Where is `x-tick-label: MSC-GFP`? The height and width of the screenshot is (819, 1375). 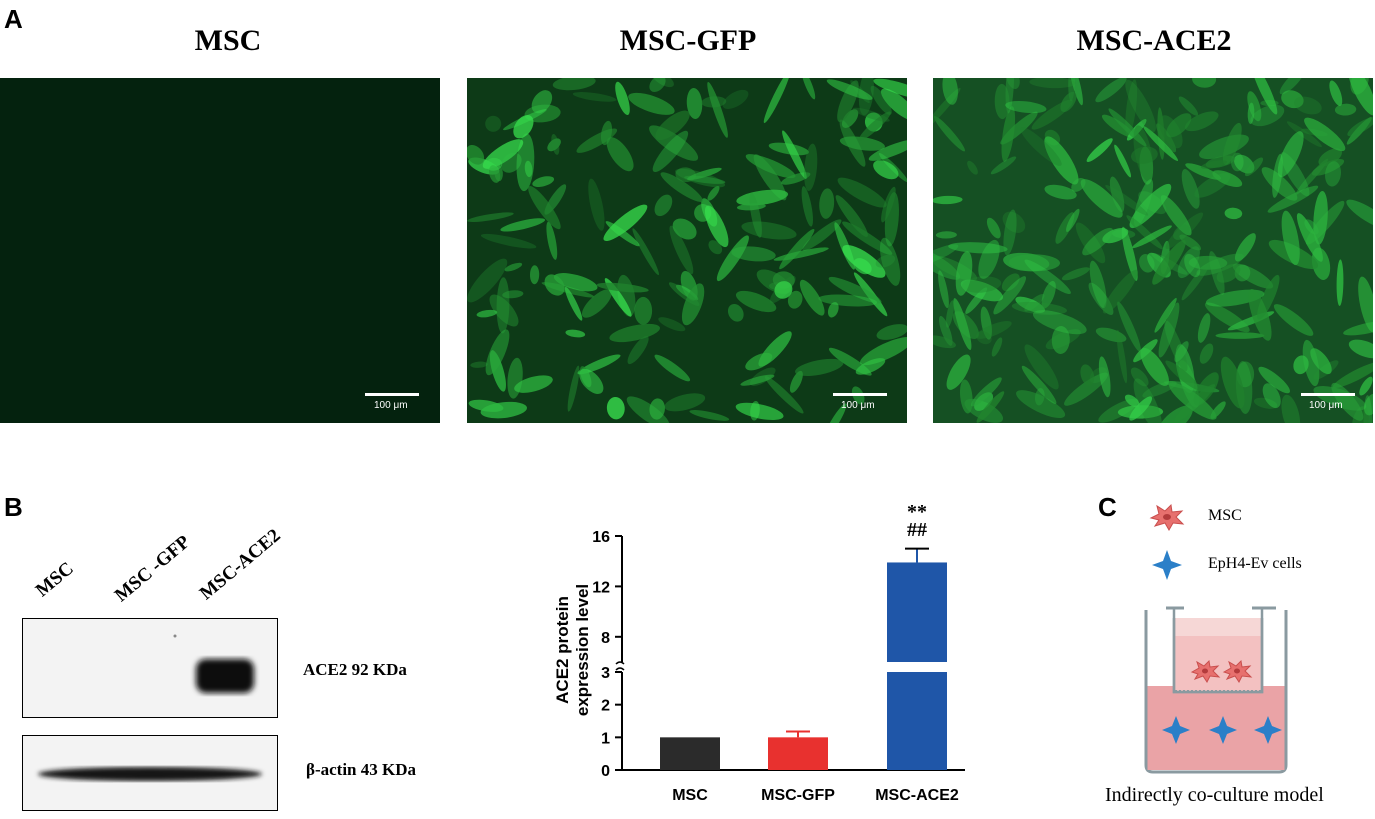 x-tick-label: MSC-GFP is located at coordinates (798, 795).